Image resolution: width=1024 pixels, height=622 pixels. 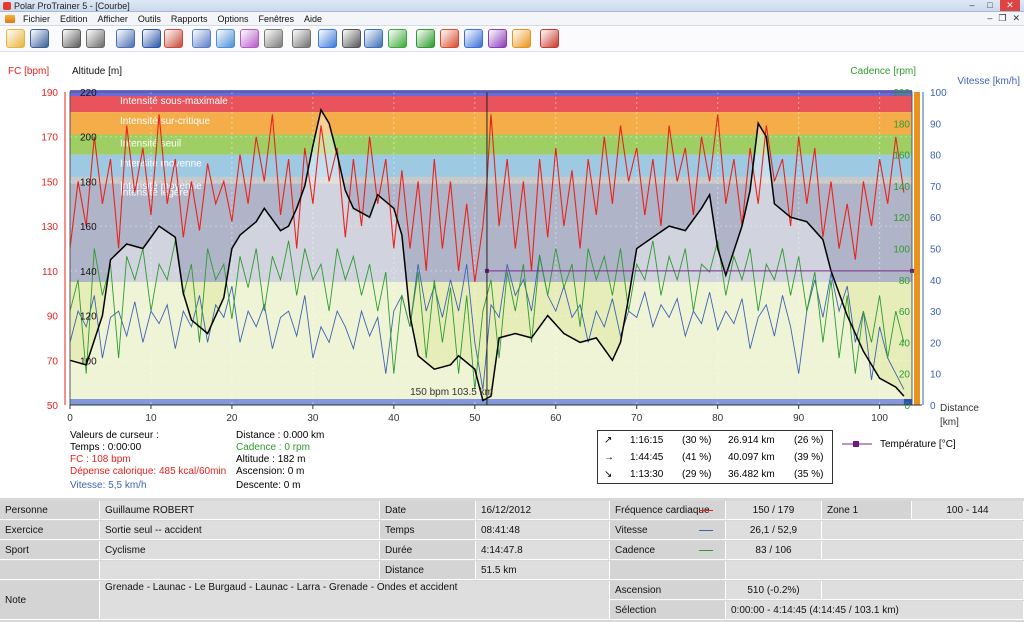 I want to click on cursor-speed: Vitesse: 5,5 km/h, so click(x=108, y=485).